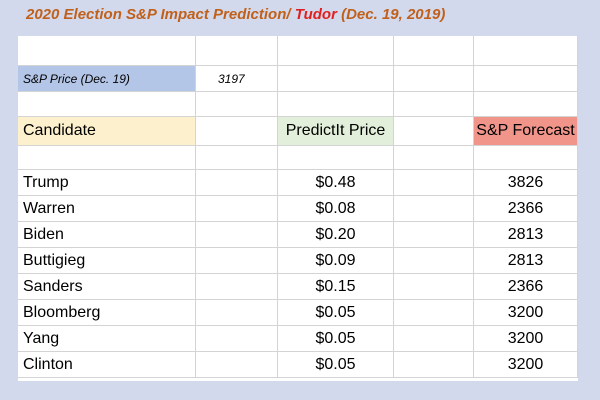 This screenshot has width=600, height=400. I want to click on predictit-price: $0.09, so click(336, 261).